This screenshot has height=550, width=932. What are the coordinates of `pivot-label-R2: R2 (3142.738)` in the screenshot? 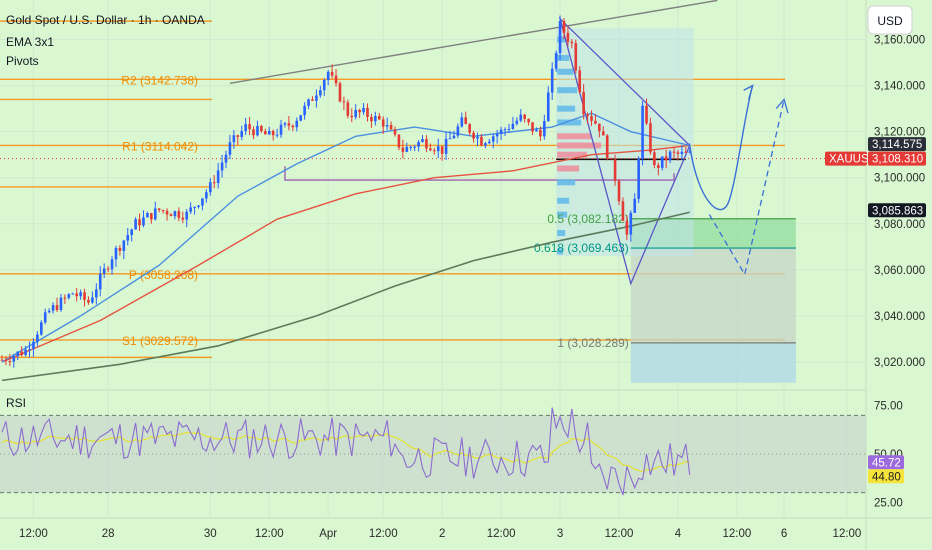 It's located at (159, 80).